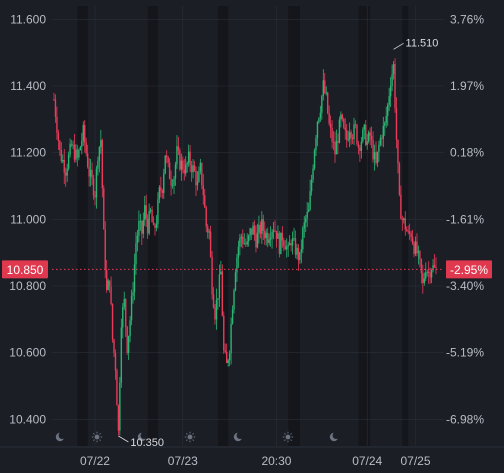 The image size is (504, 473). Describe the element at coordinates (467, 153) in the screenshot. I see `y-right-tick-label: 0.18%` at that location.